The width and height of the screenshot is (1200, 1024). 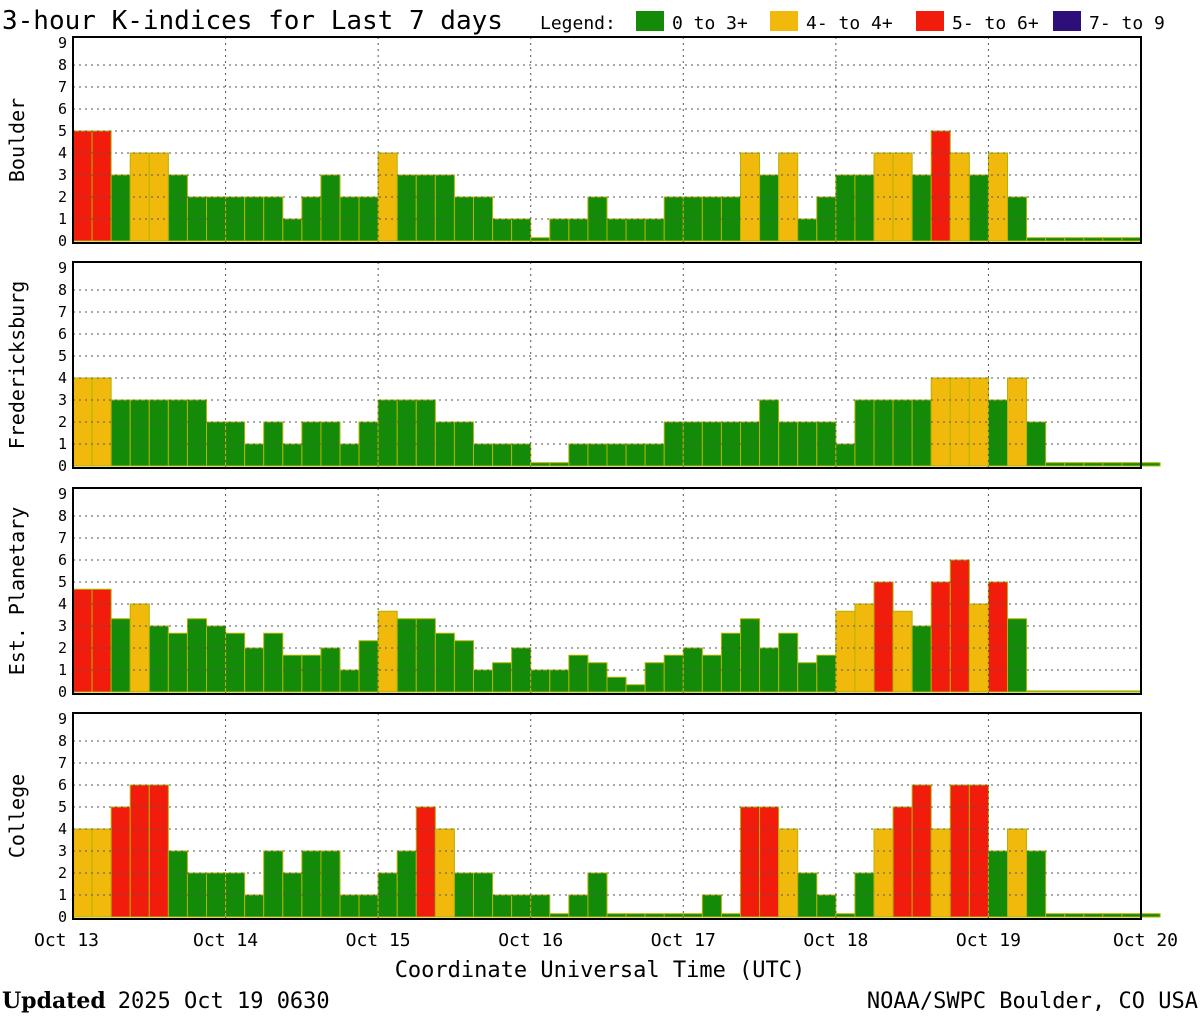 I want to click on y-tick-label: 8, so click(x=62, y=516).